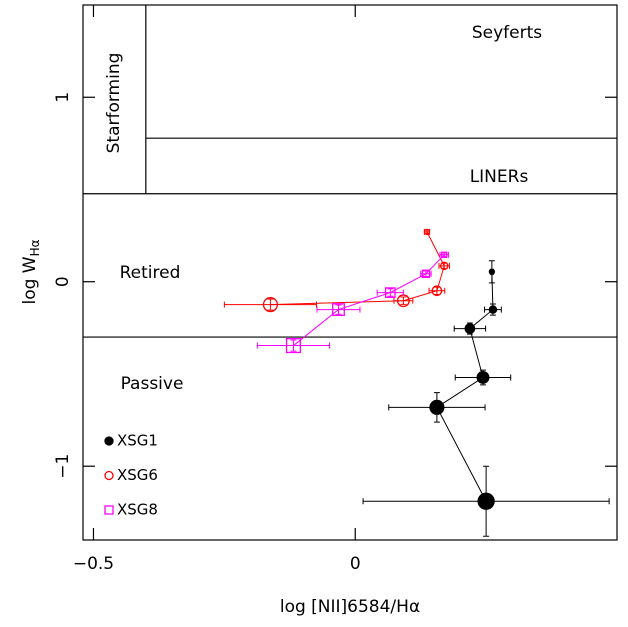  What do you see at coordinates (499, 177) in the screenshot?
I see `region-label: LINERs` at bounding box center [499, 177].